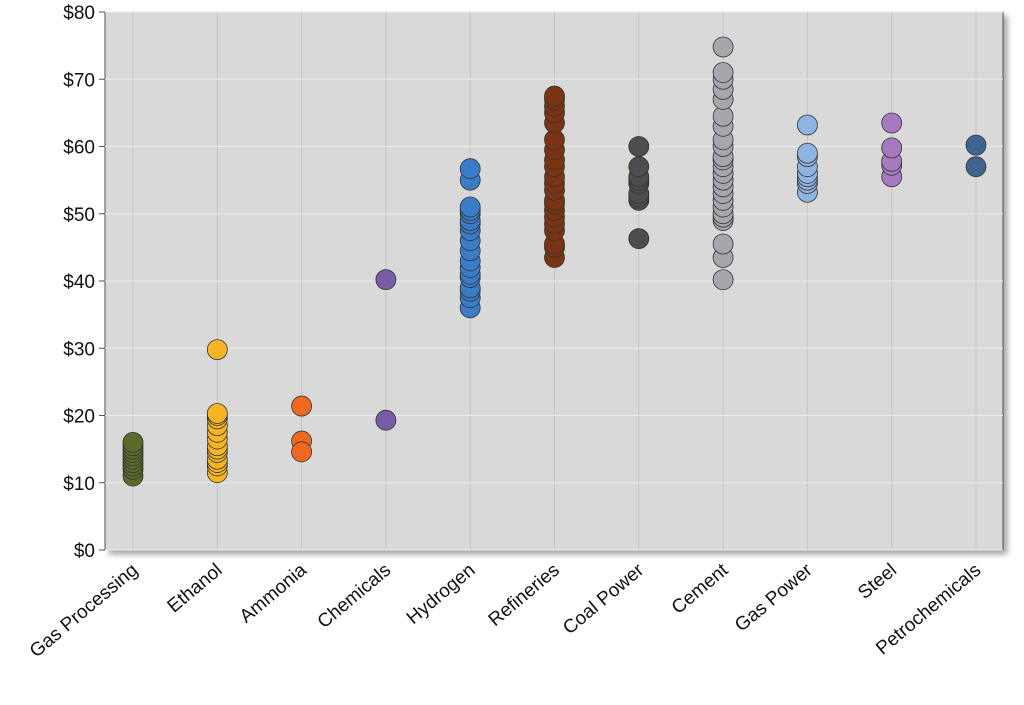 The height and width of the screenshot is (705, 1024). I want to click on x-tick-label: Hydrogen, so click(441, 594).